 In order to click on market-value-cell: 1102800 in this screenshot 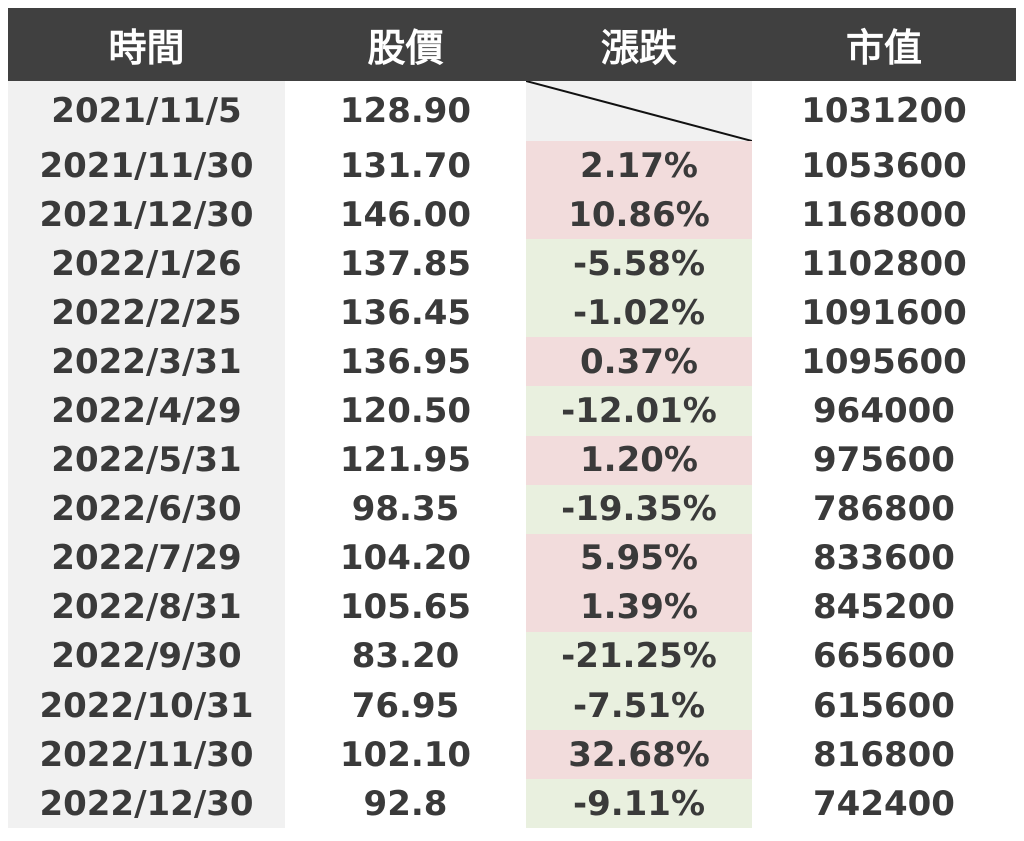, I will do `click(884, 264)`.